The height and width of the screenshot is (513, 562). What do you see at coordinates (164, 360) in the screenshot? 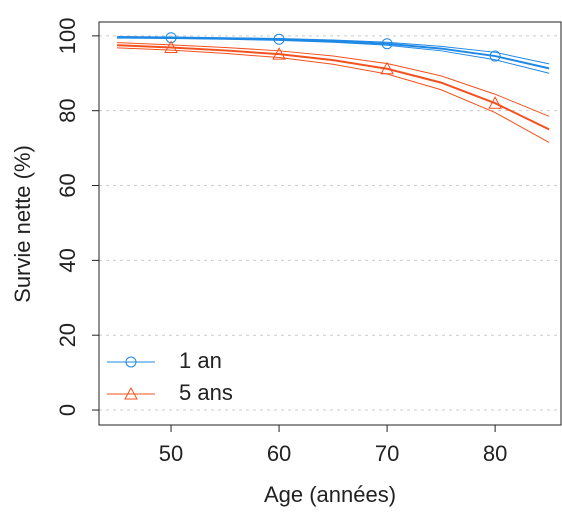
I see `legend-item: 1 an` at bounding box center [164, 360].